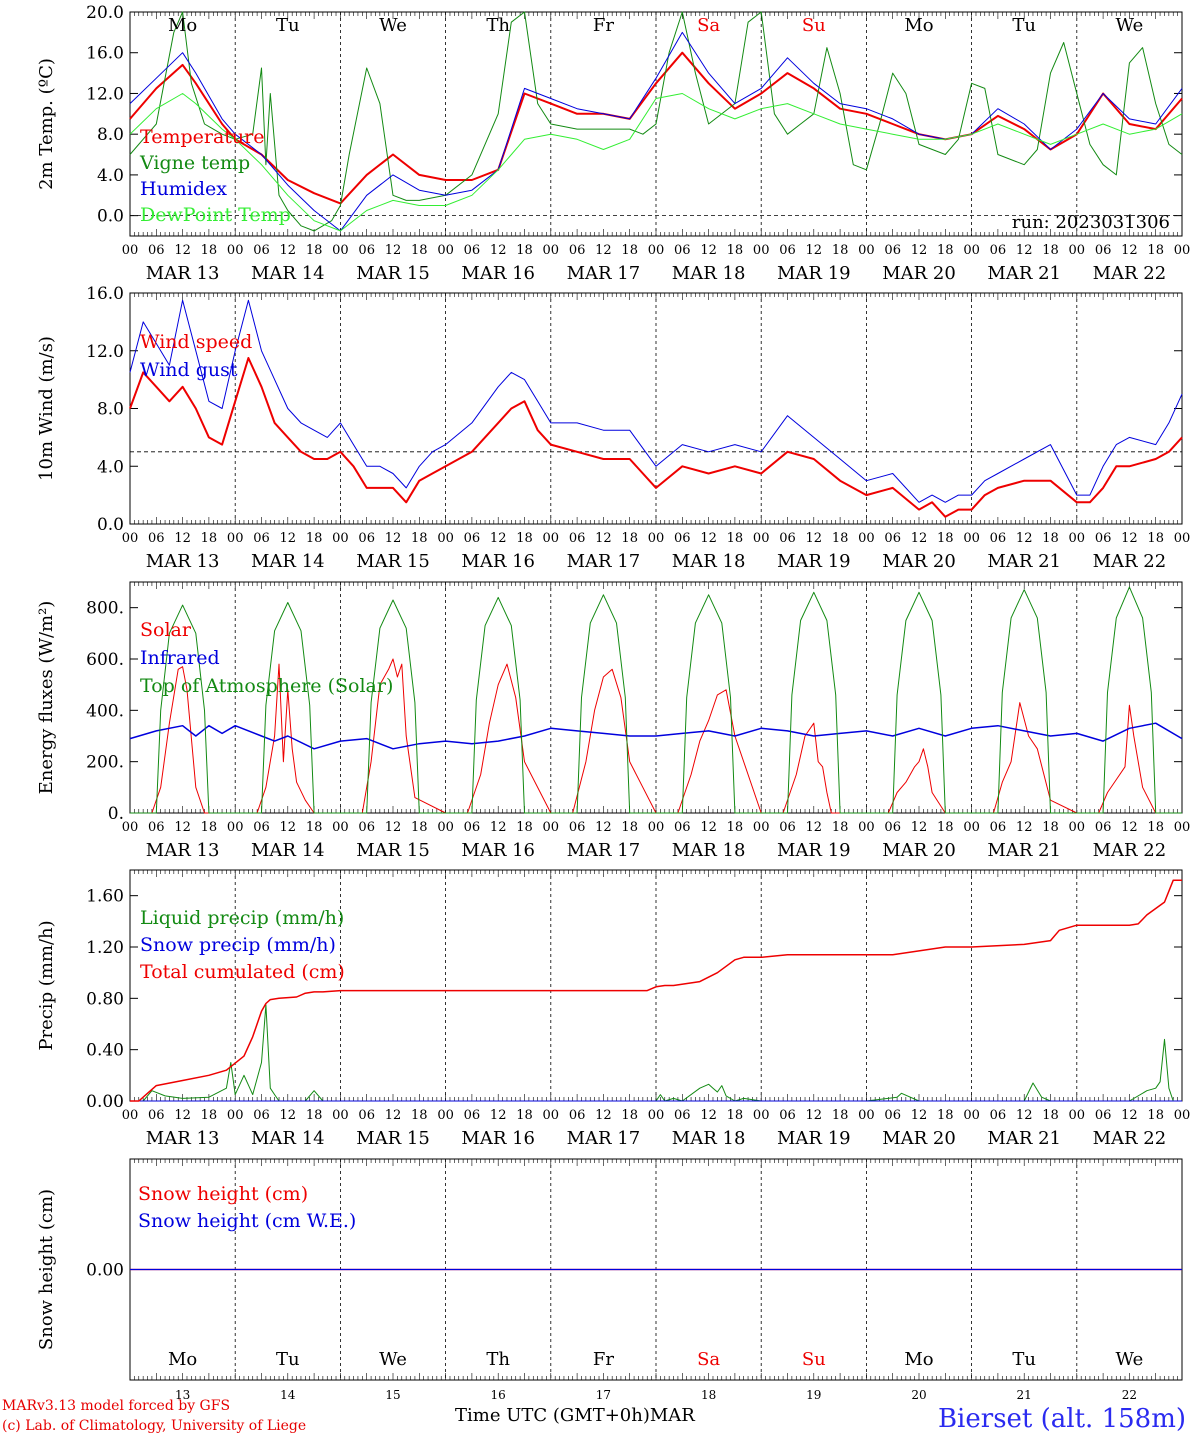 Image resolution: width=1194 pixels, height=1440 pixels. What do you see at coordinates (814, 273) in the screenshot?
I see `date-label: MAR 19` at bounding box center [814, 273].